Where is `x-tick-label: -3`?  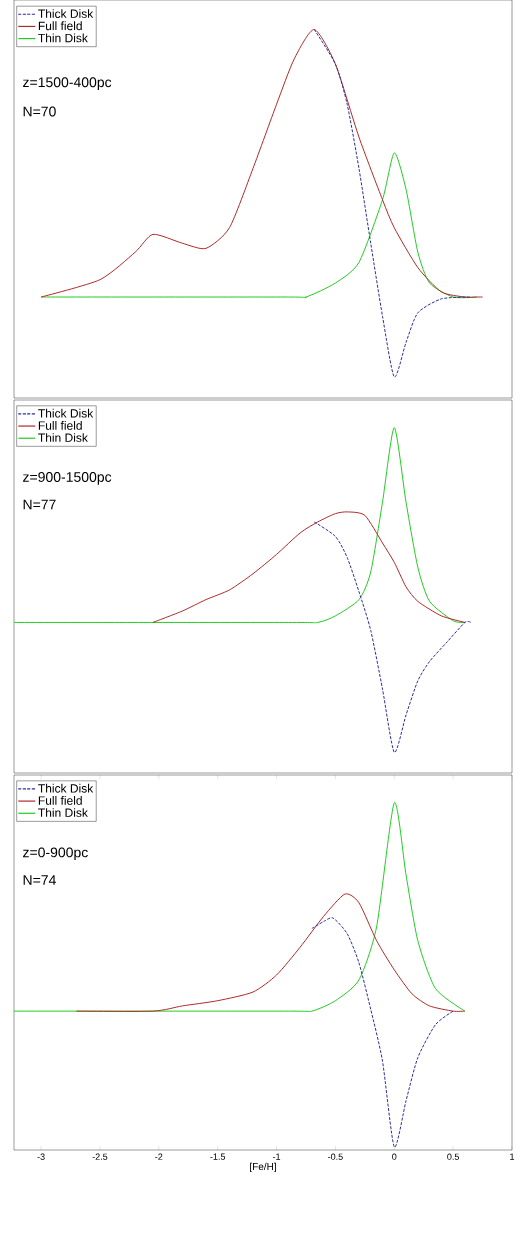
x-tick-label: -3 is located at coordinates (41, 1156).